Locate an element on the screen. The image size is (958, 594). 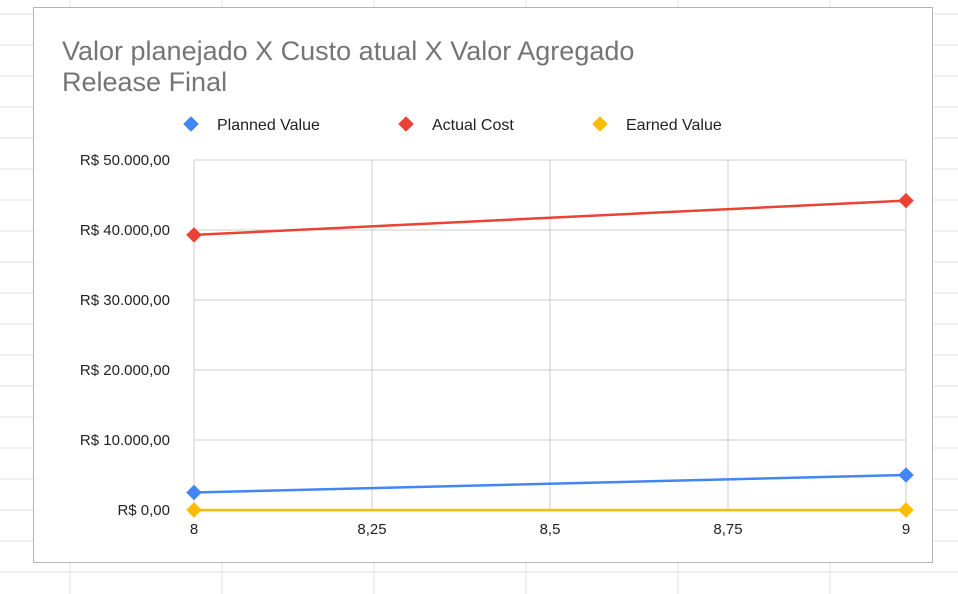
y-tick-label: R$ 40.000,00 is located at coordinates (125, 230).